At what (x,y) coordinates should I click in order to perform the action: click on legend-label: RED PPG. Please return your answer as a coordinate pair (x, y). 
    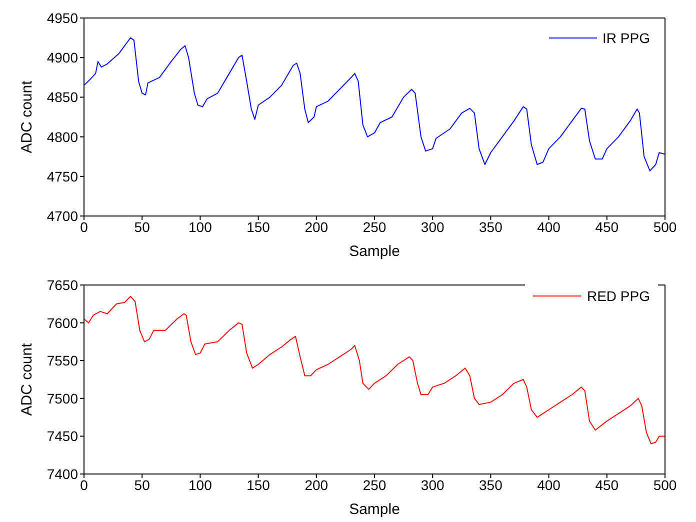
    Looking at the image, I should click on (618, 296).